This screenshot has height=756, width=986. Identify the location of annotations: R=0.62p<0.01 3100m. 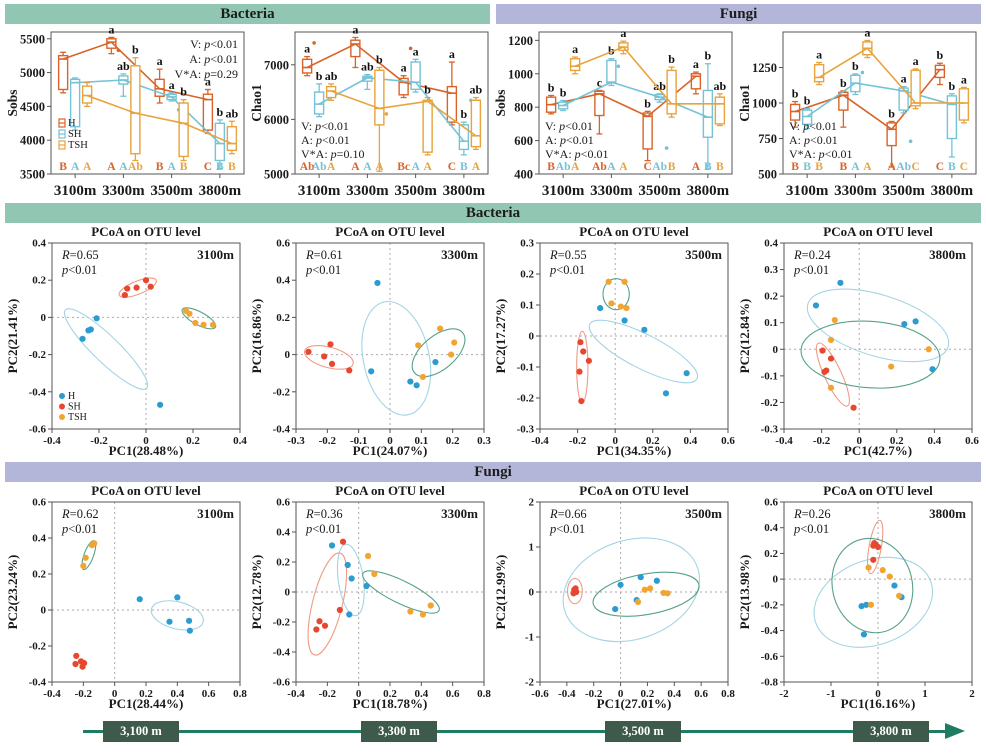
(147, 521).